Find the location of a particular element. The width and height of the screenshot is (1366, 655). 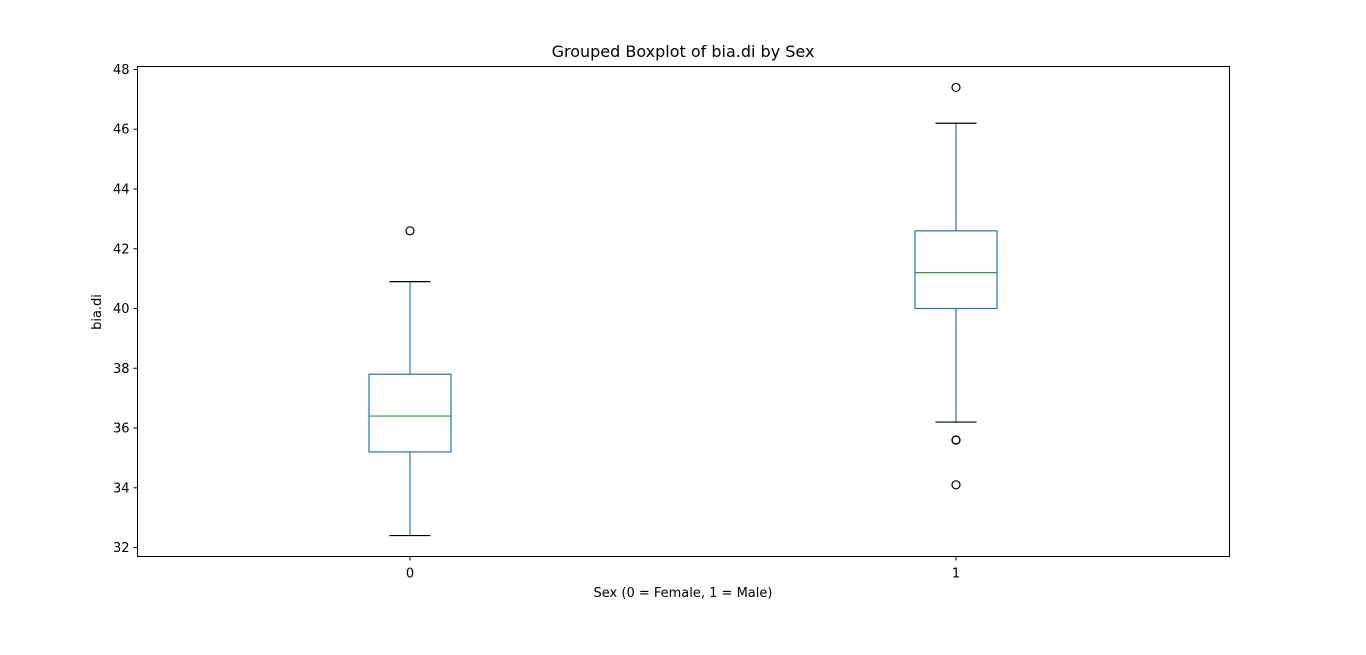

y-tick-label: 38 is located at coordinates (121, 369).